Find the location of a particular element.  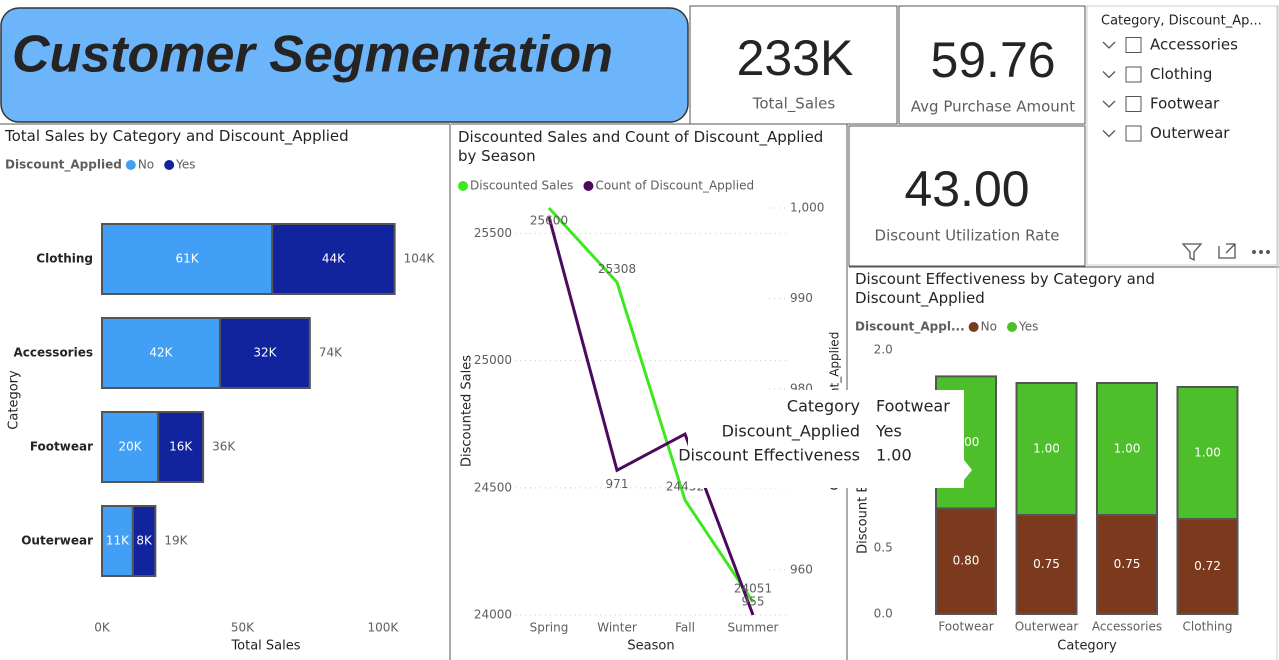

tooltip-box is located at coordinates (826, 439).